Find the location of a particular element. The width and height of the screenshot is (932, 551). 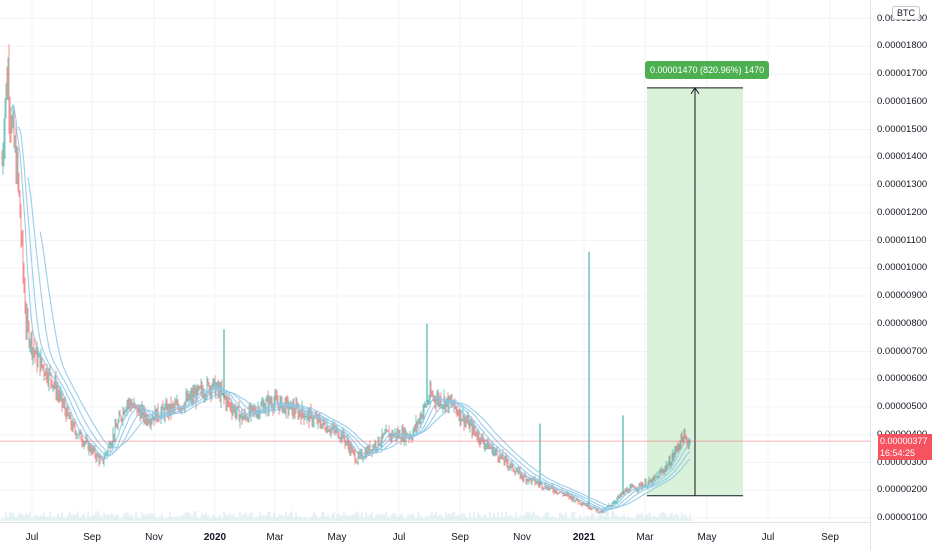

y-tick-label: 0.00001500 is located at coordinates (902, 129).